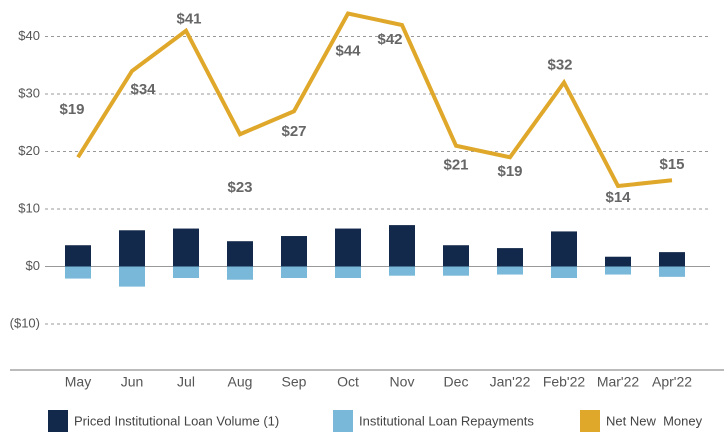  Describe the element at coordinates (559, 64) in the screenshot. I see `value-label: $32` at that location.